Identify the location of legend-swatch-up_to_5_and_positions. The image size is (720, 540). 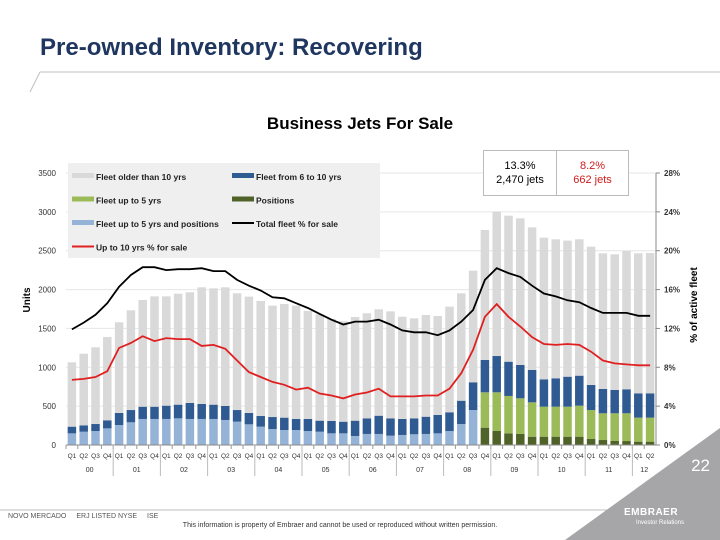
(83, 222).